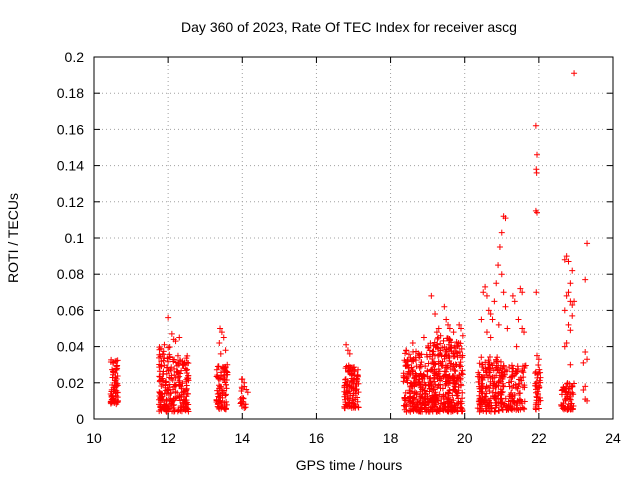  I want to click on y-tick-label: 0.06, so click(70, 310).